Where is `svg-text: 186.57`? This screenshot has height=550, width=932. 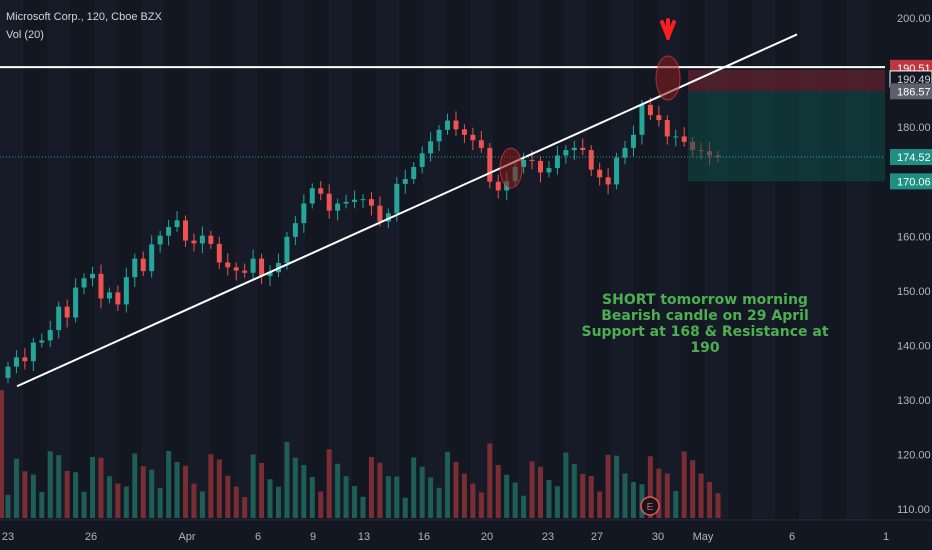 svg-text: 186.57 is located at coordinates (914, 92).